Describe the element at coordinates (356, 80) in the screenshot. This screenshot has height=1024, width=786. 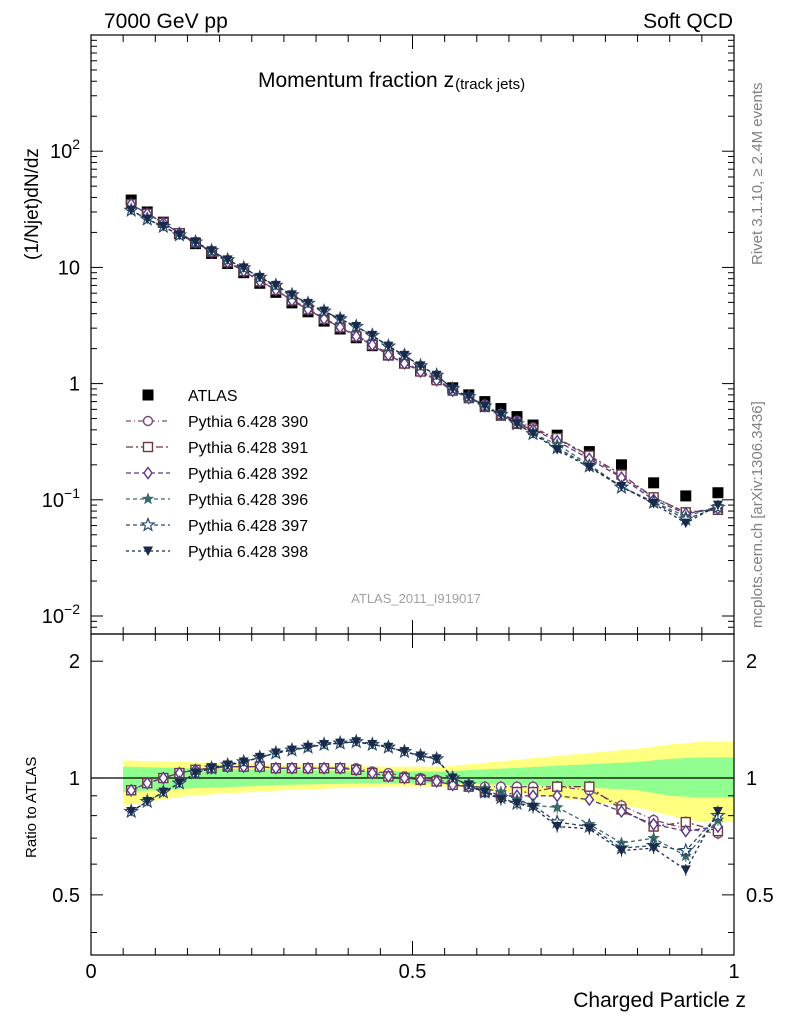
I see `main-title-text: Momentum fraction z` at that location.